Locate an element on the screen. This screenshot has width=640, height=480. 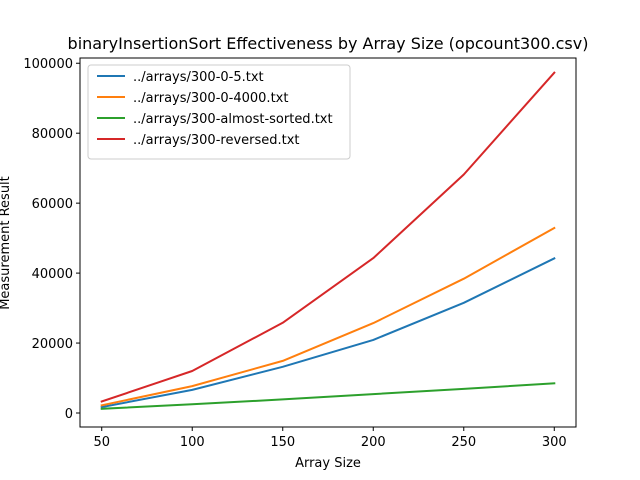
y-tick-label: 100000 is located at coordinates (48, 64).